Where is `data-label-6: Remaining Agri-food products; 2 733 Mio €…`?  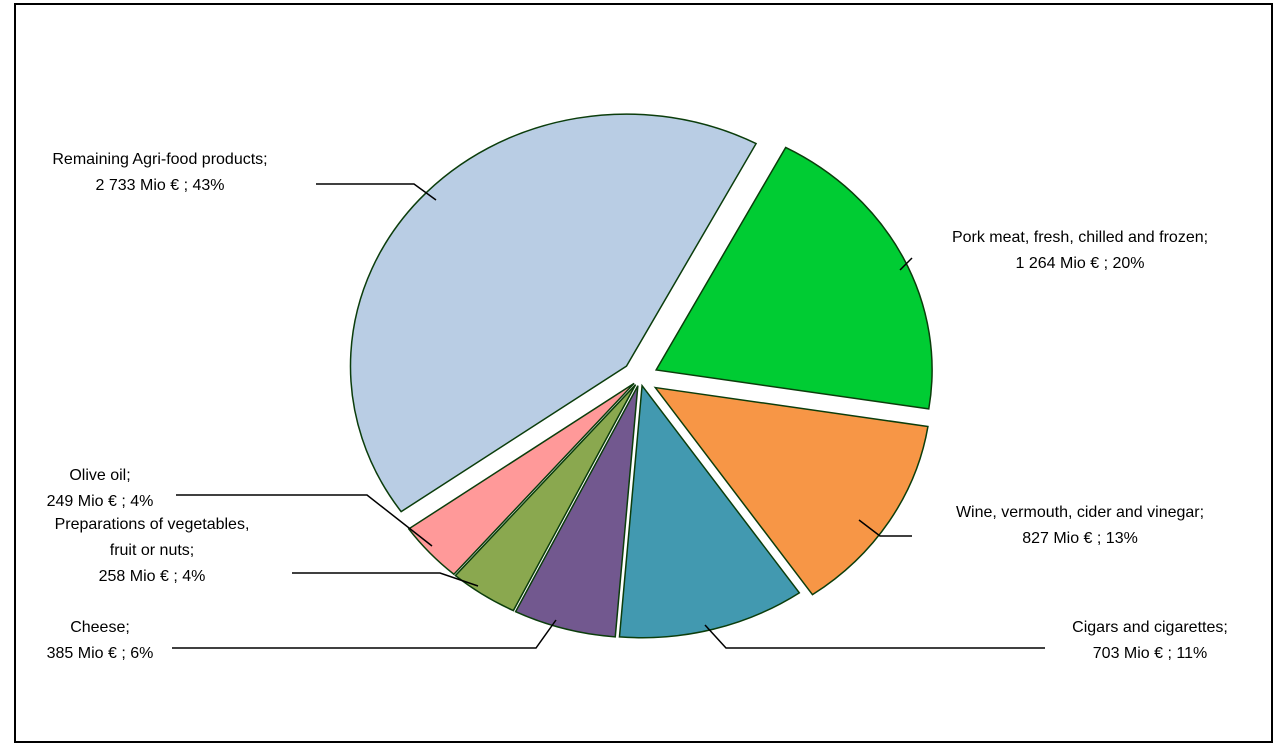
data-label-6: Remaining Agri-food products; 2 733 Mio €… is located at coordinates (159, 172).